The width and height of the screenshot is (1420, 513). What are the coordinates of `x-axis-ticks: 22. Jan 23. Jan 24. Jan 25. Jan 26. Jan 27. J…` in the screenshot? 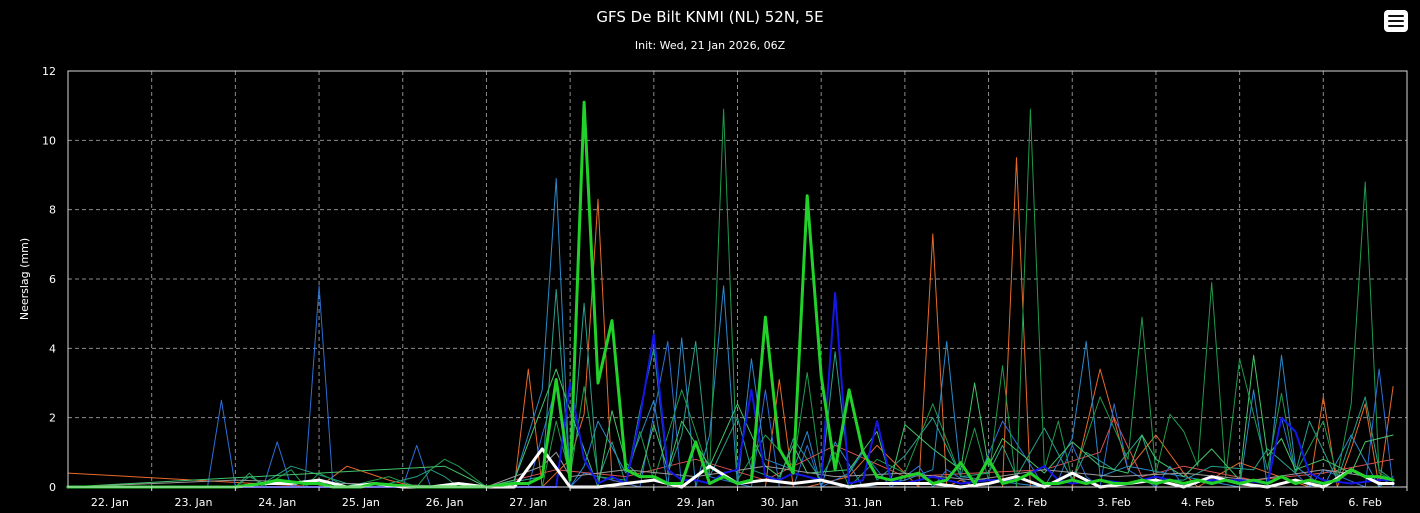 It's located at (749, 498).